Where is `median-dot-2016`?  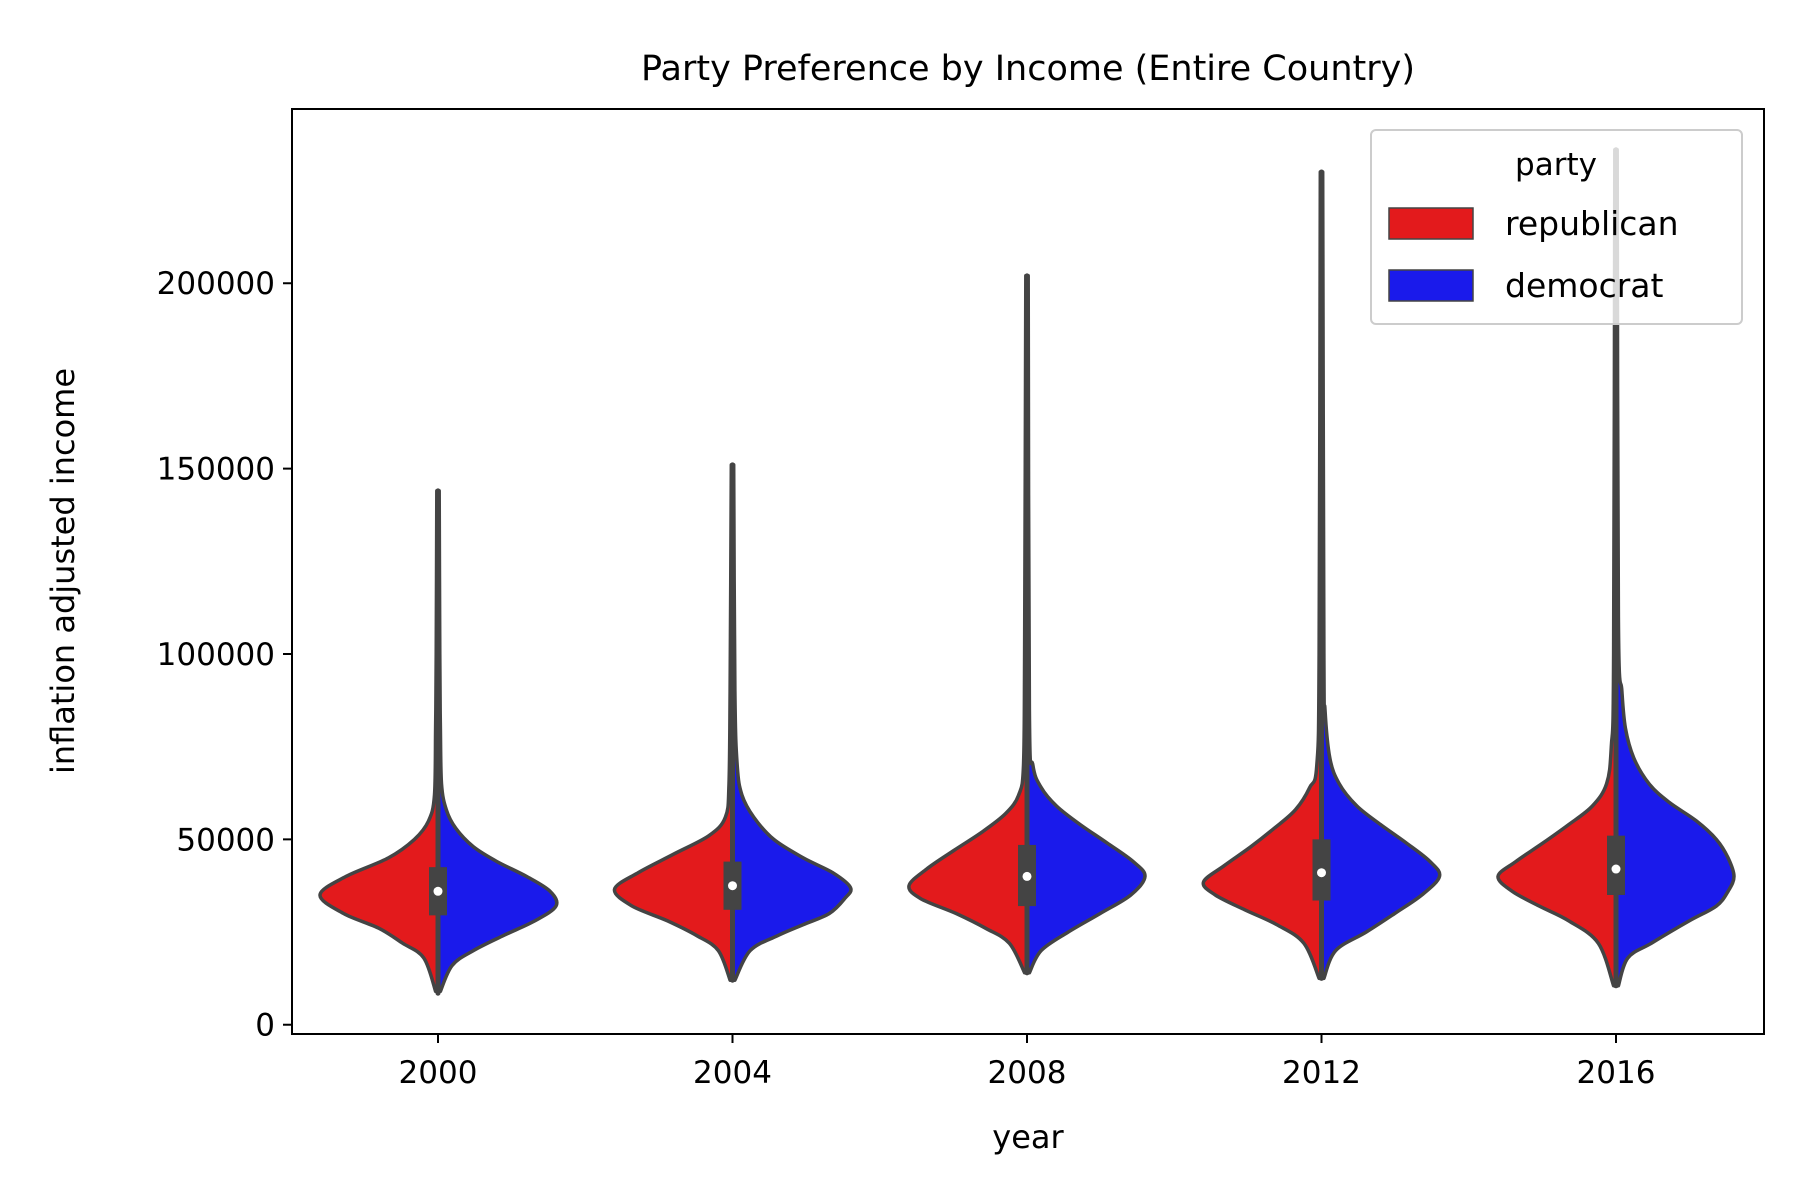 median-dot-2016 is located at coordinates (1616, 869).